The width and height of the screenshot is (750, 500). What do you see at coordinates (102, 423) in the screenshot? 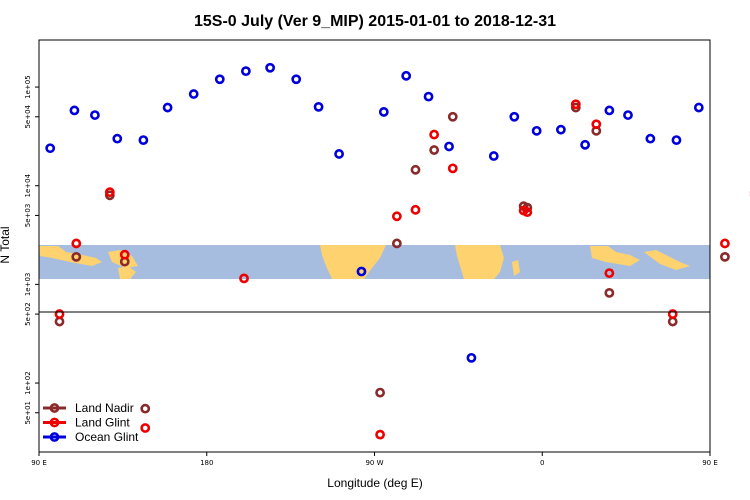
I see `legend-label-land-glint: Land Glint` at bounding box center [102, 423].